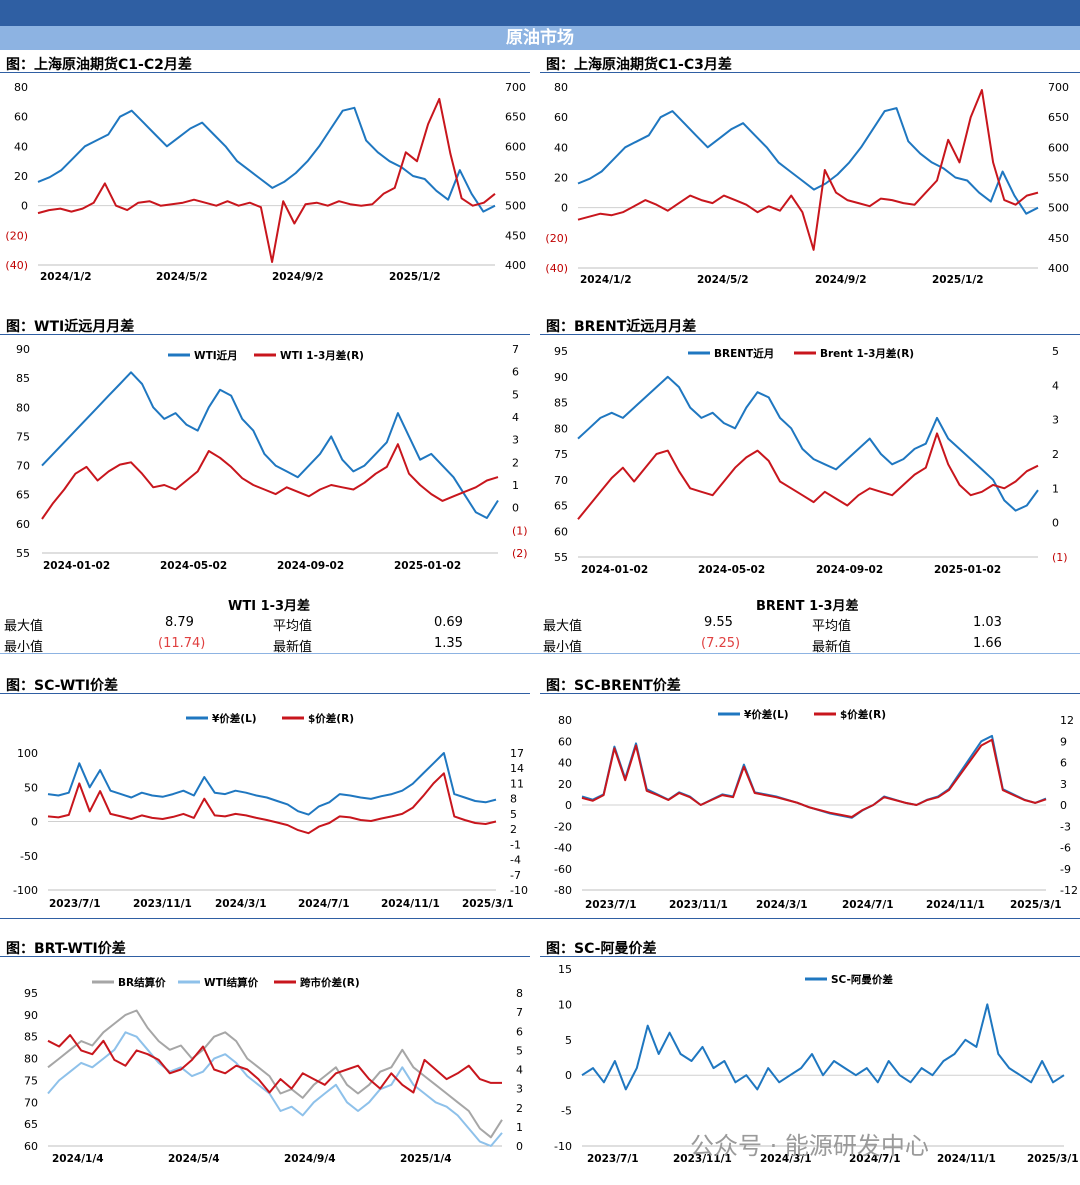 This screenshot has height=1185, width=1080. What do you see at coordinates (331, 718) in the screenshot?
I see `legend-label: $价差(R)` at bounding box center [331, 718].